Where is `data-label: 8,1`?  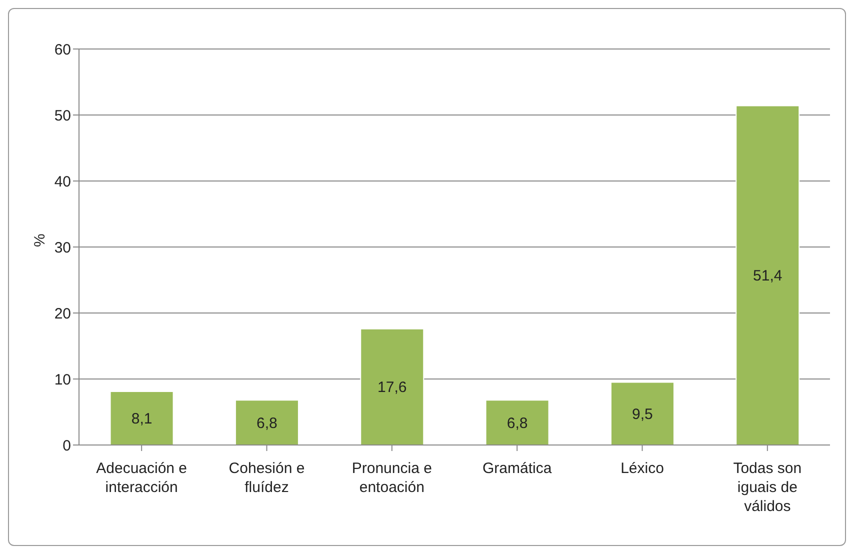 data-label: 8,1 is located at coordinates (141, 419).